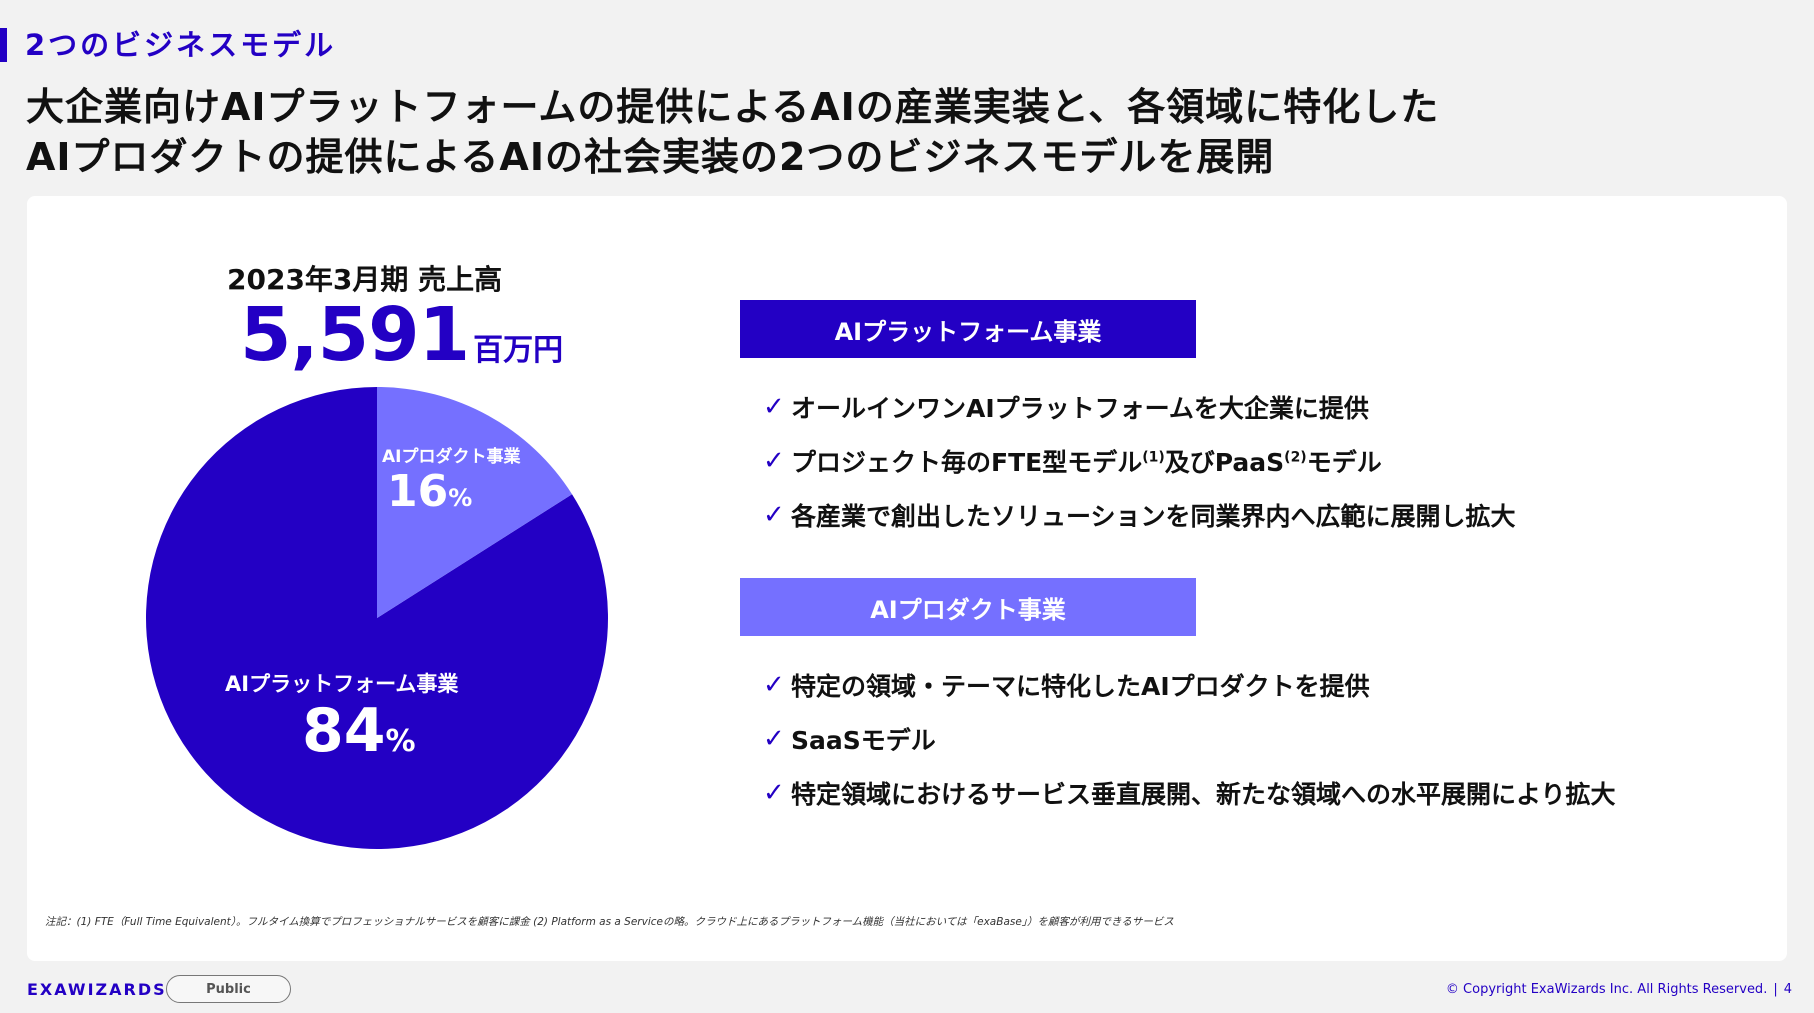 This screenshot has width=1814, height=1013. What do you see at coordinates (1344, 462) in the screenshot?
I see `bullet-text-part: モデル` at bounding box center [1344, 462].